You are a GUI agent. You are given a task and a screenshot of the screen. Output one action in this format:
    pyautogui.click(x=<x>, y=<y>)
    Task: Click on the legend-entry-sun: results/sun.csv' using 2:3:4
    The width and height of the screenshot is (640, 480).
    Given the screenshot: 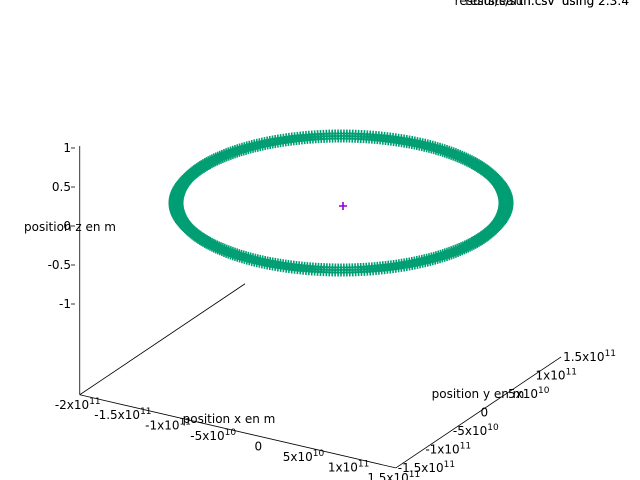 What is the action you would take?
    pyautogui.click(x=547, y=4)
    